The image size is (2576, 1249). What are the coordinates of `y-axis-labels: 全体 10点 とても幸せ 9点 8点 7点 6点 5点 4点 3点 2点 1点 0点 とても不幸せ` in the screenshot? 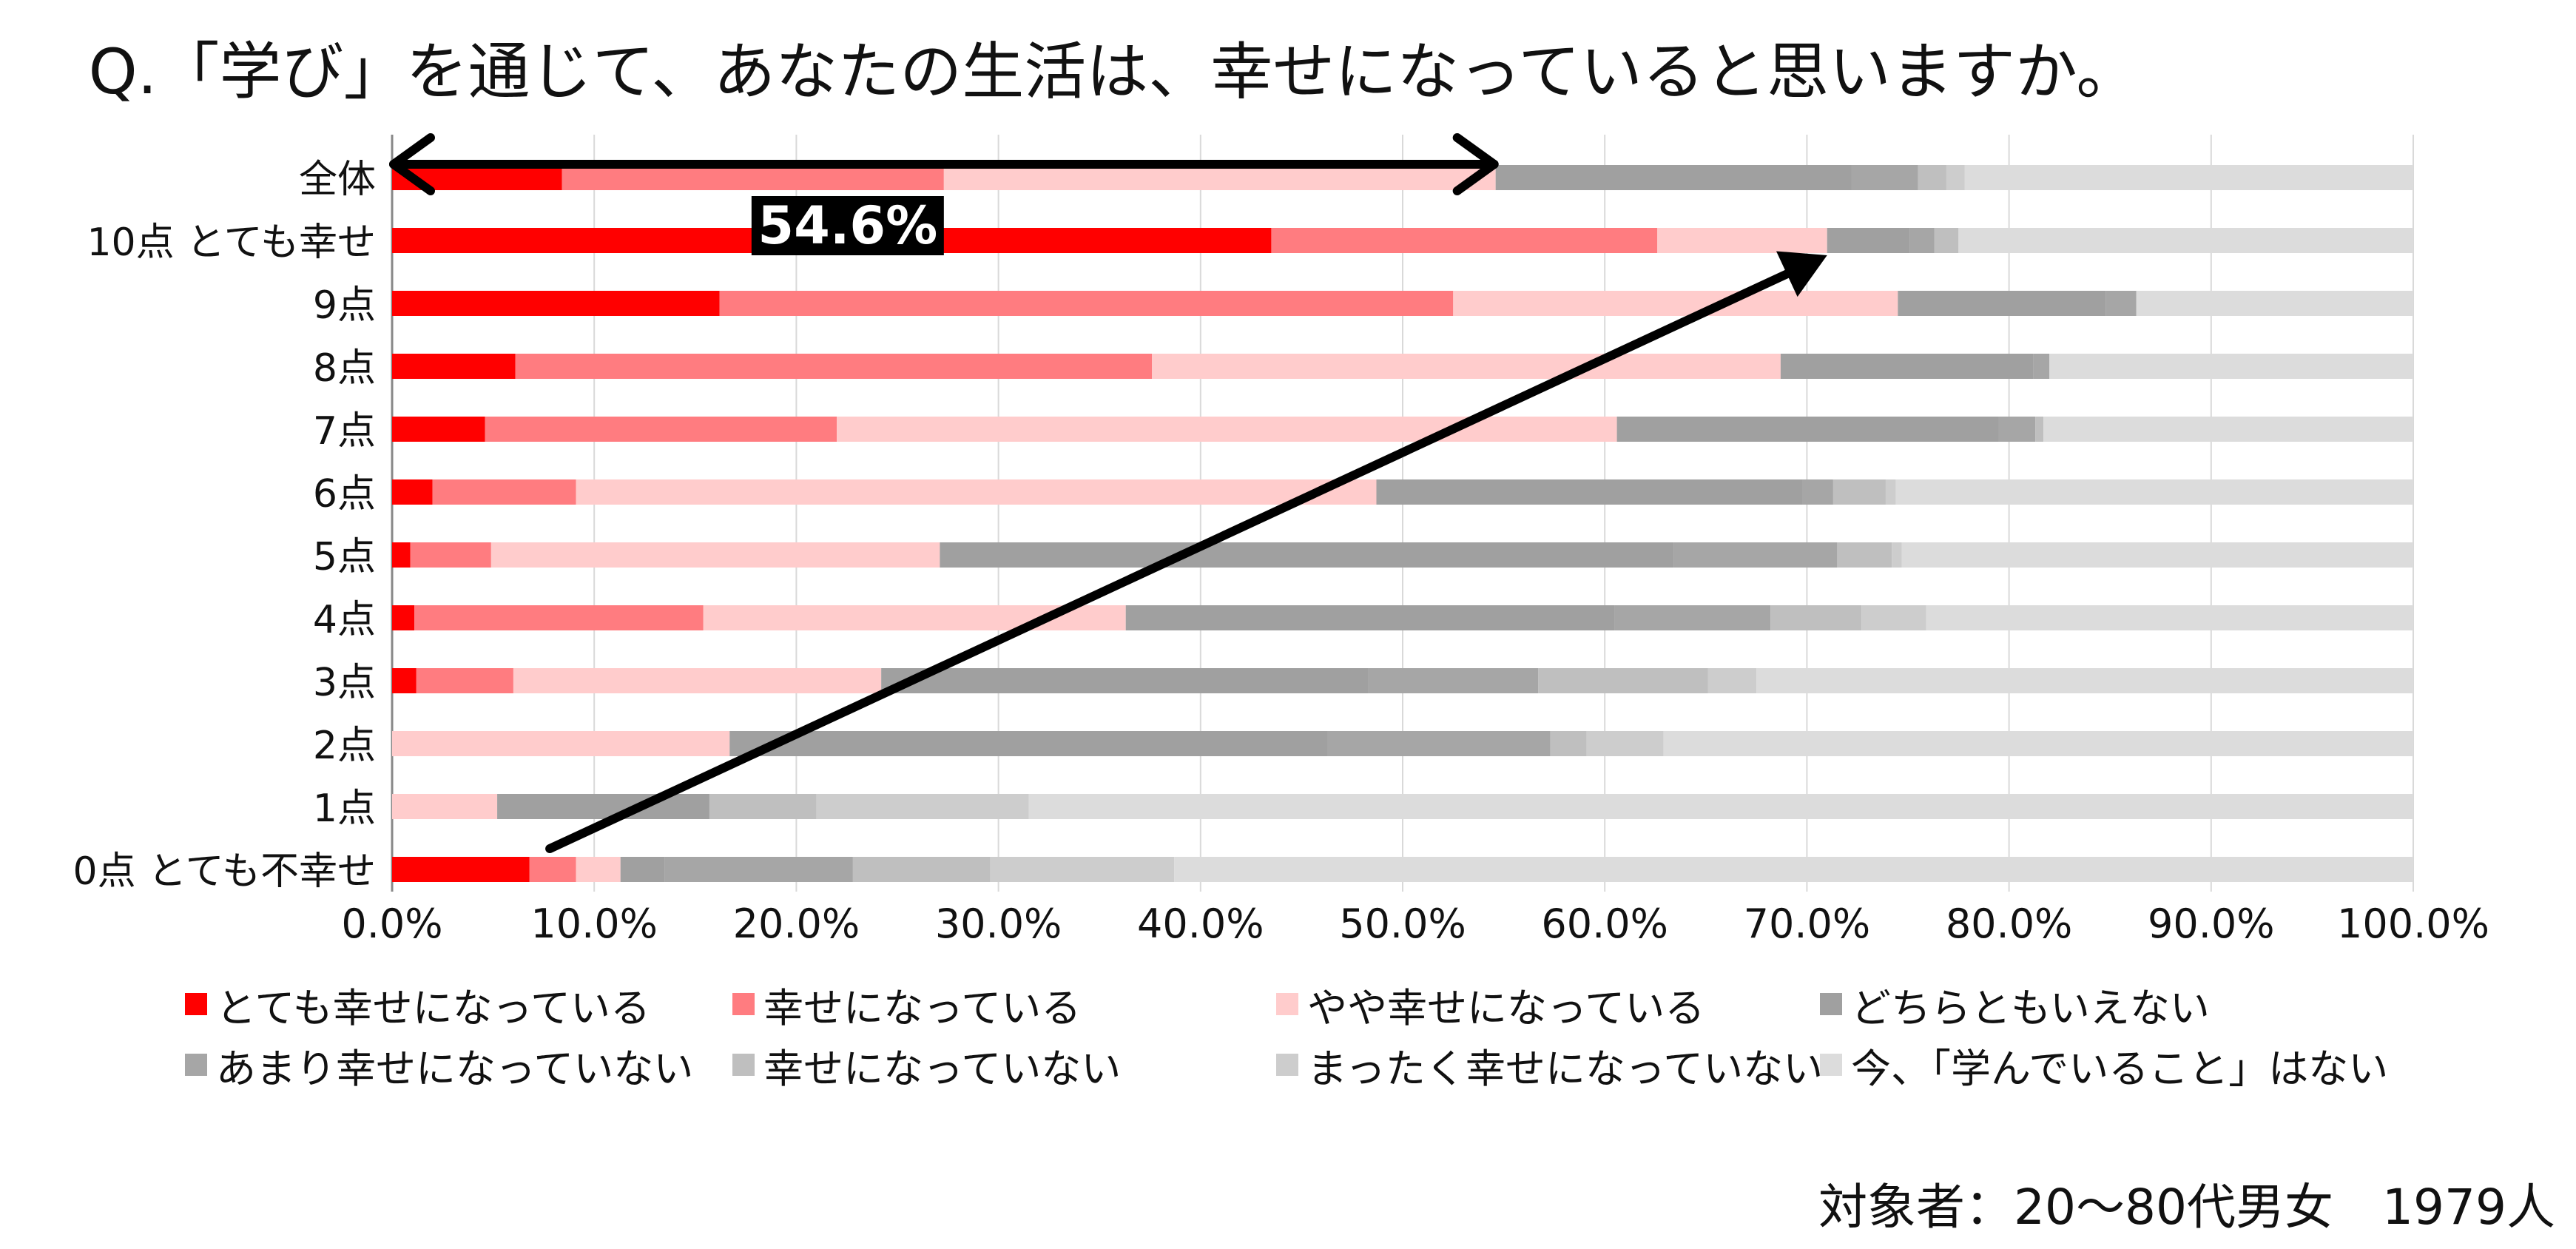 It's located at (224, 526).